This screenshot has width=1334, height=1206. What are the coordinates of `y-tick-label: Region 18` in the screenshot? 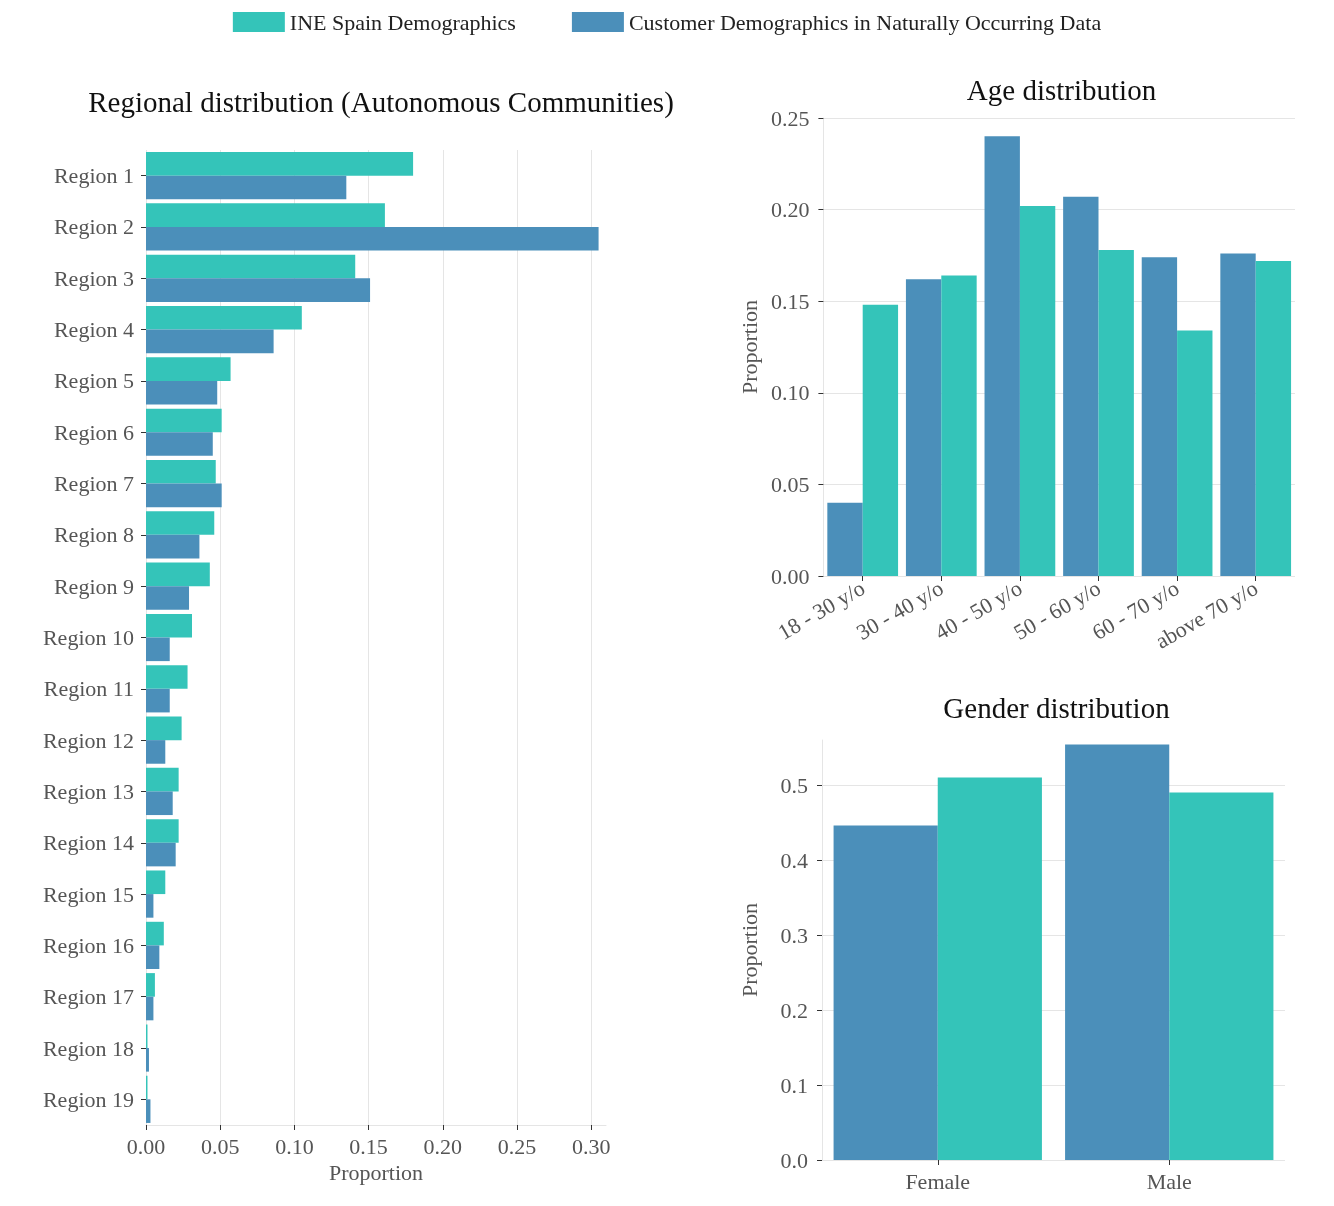 It's located at (88, 1048).